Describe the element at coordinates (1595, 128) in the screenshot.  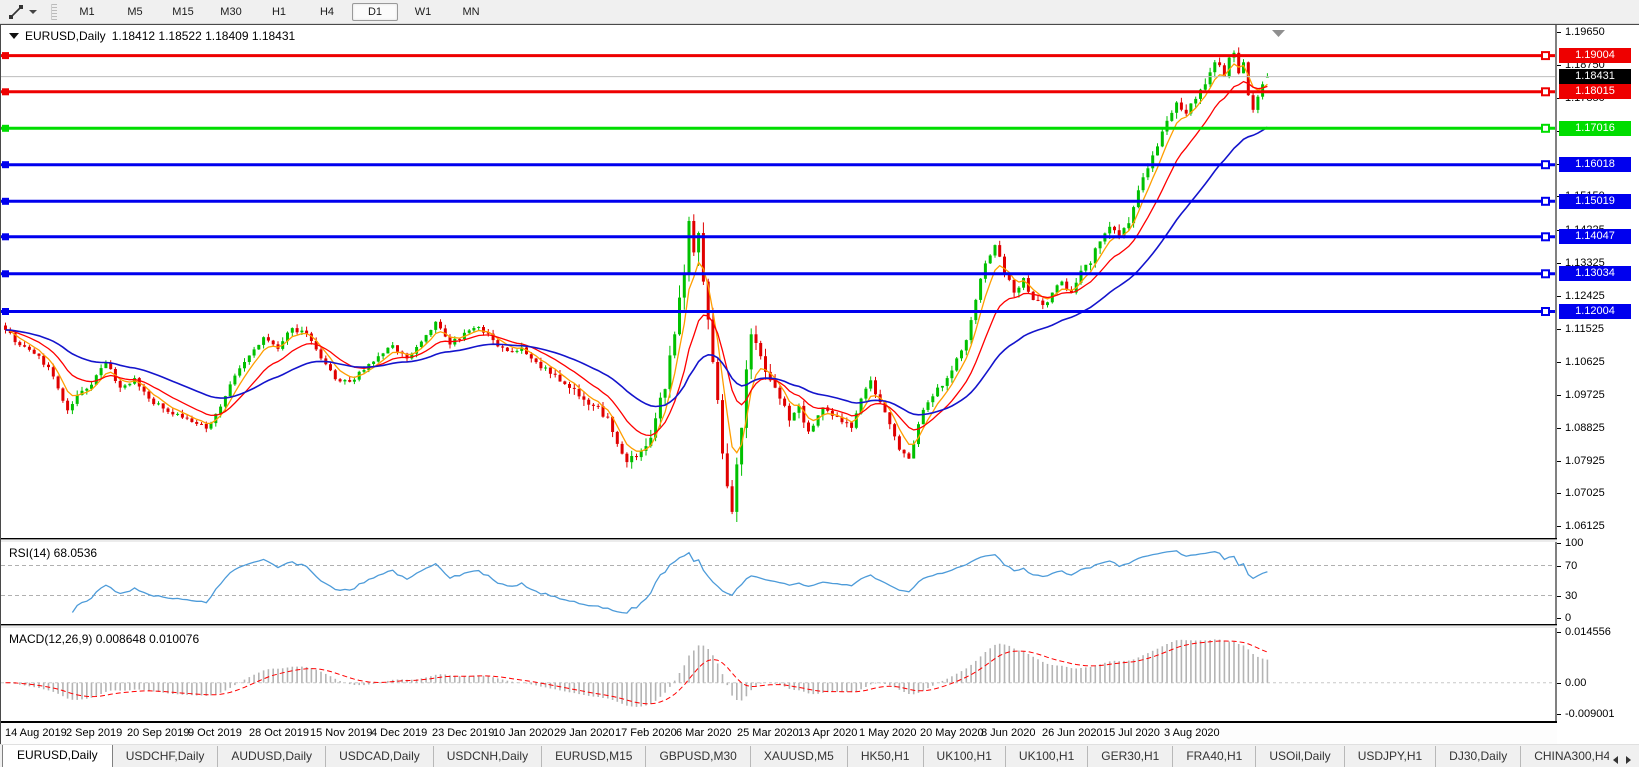
I see `price-line-tag: 1.17016` at that location.